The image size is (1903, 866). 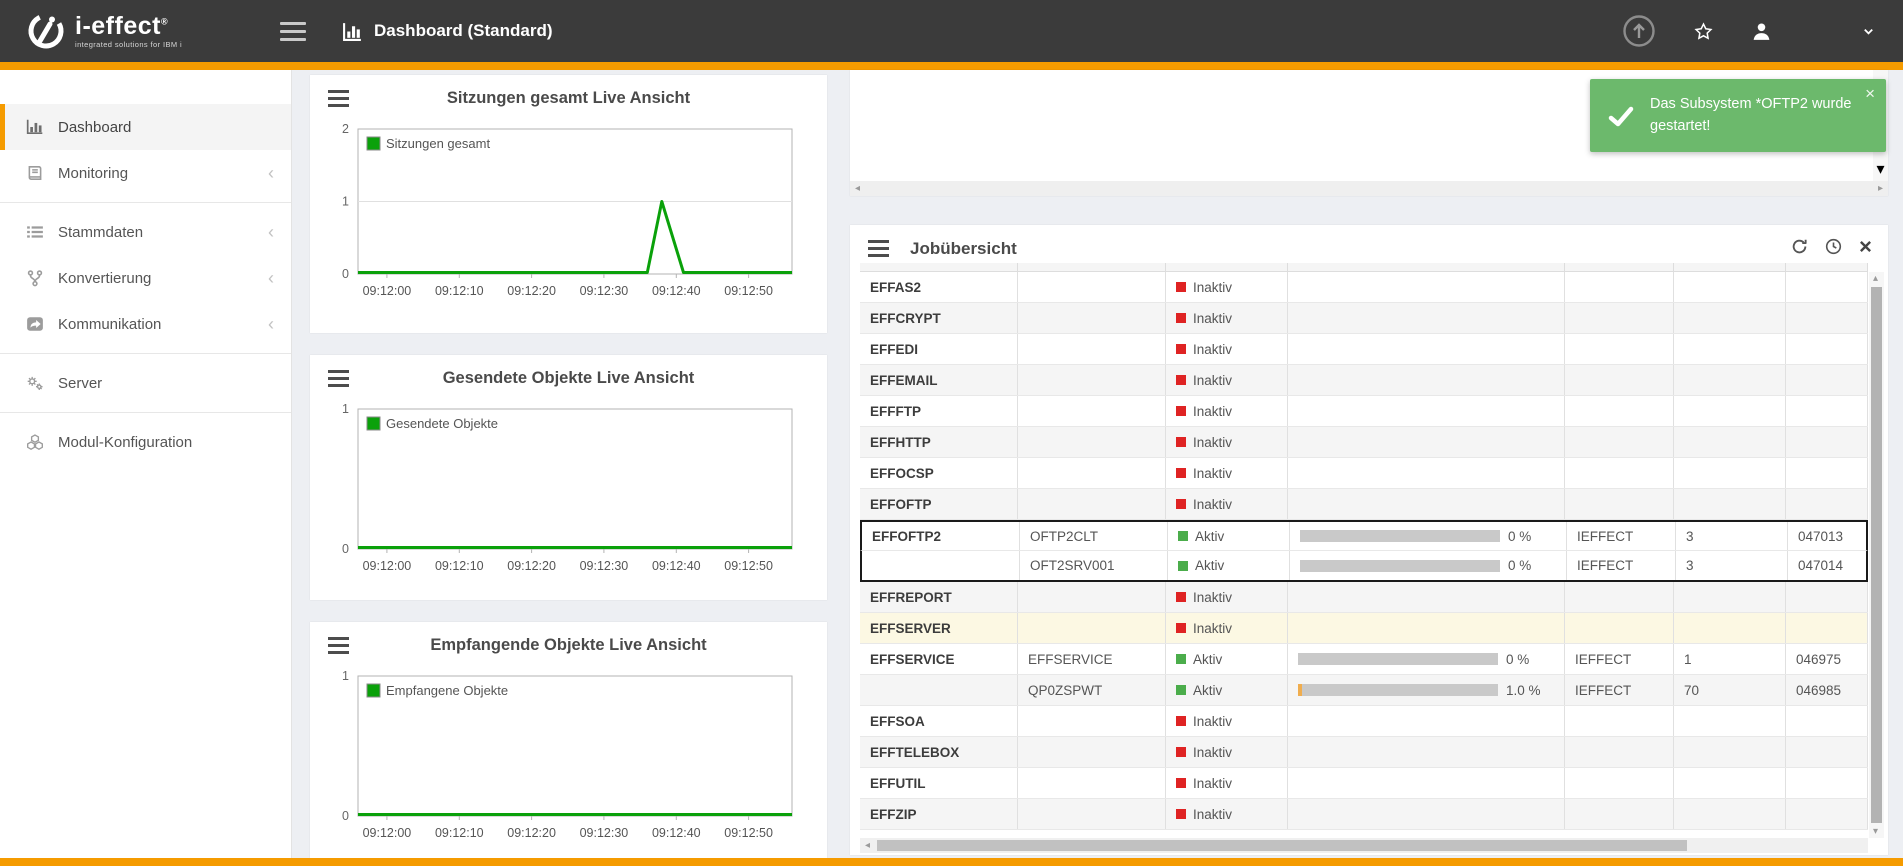 I want to click on job-row-effas2: EFFAS2 Inaktiv, so click(x=1364, y=287).